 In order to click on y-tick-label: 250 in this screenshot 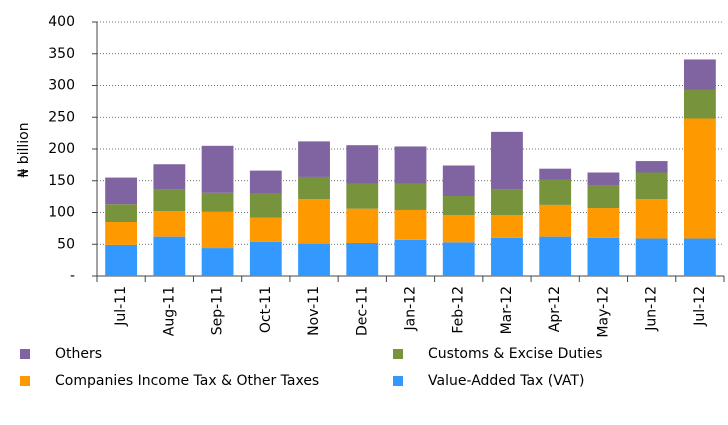, I will do `click(61, 117)`.